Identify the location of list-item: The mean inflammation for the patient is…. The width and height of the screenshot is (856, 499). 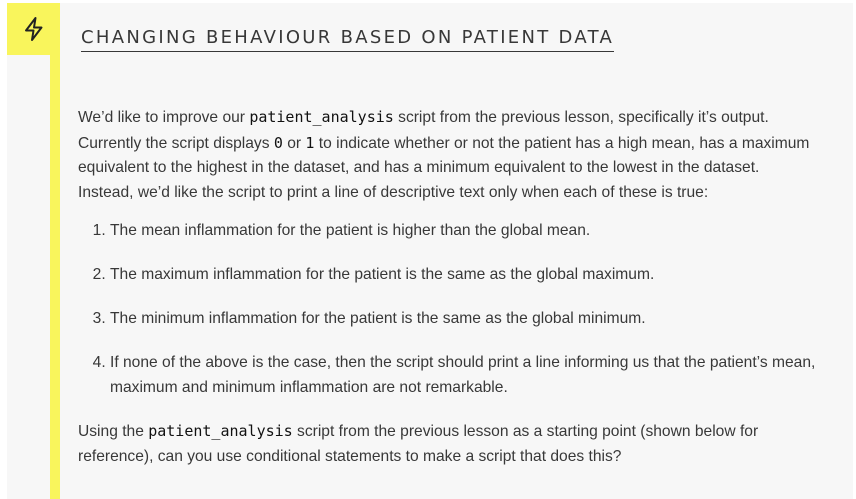
(464, 231).